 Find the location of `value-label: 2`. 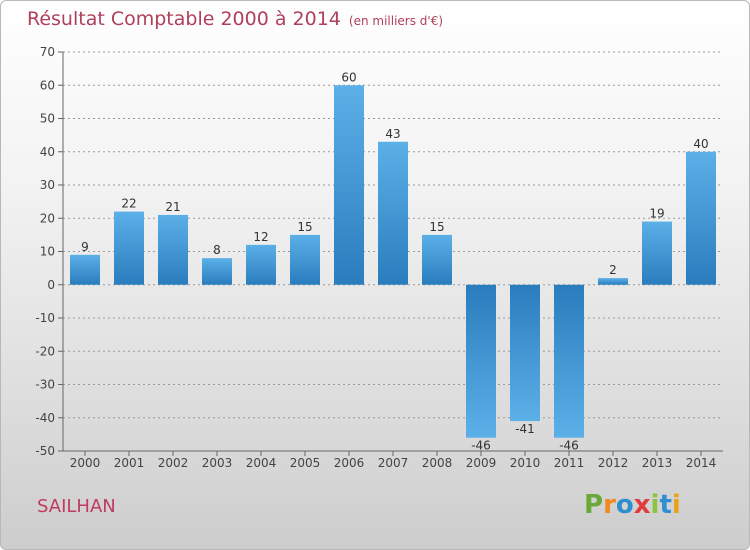

value-label: 2 is located at coordinates (613, 270).